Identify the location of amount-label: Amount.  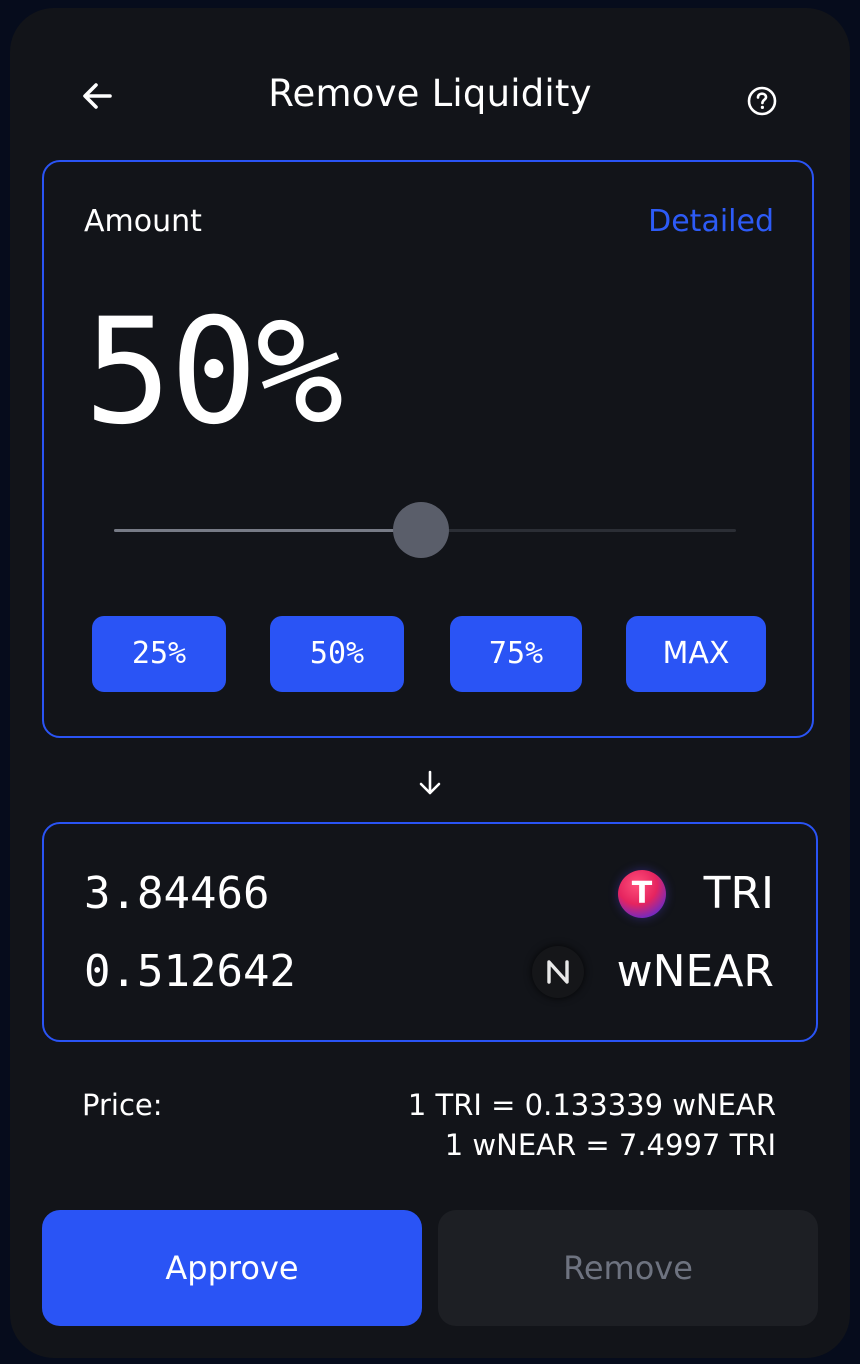
(143, 221).